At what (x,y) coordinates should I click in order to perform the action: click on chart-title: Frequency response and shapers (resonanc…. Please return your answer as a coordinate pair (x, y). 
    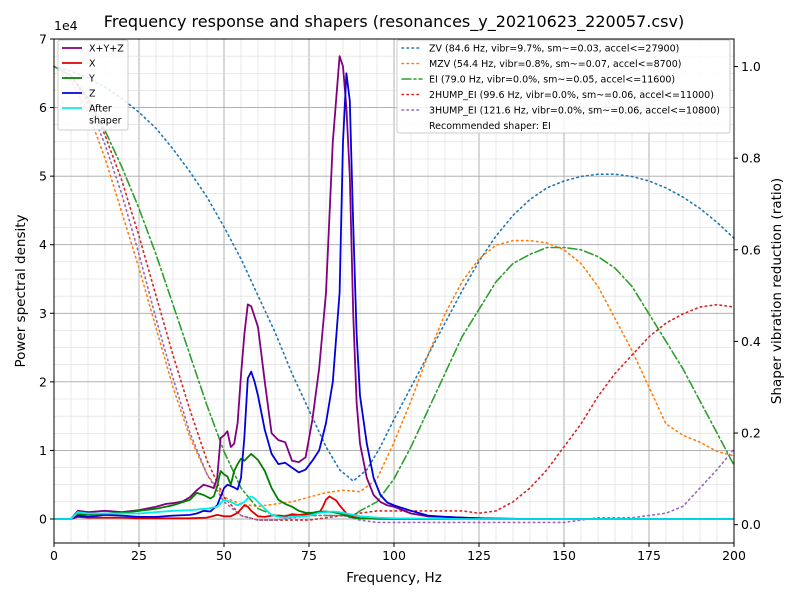
    Looking at the image, I should click on (394, 22).